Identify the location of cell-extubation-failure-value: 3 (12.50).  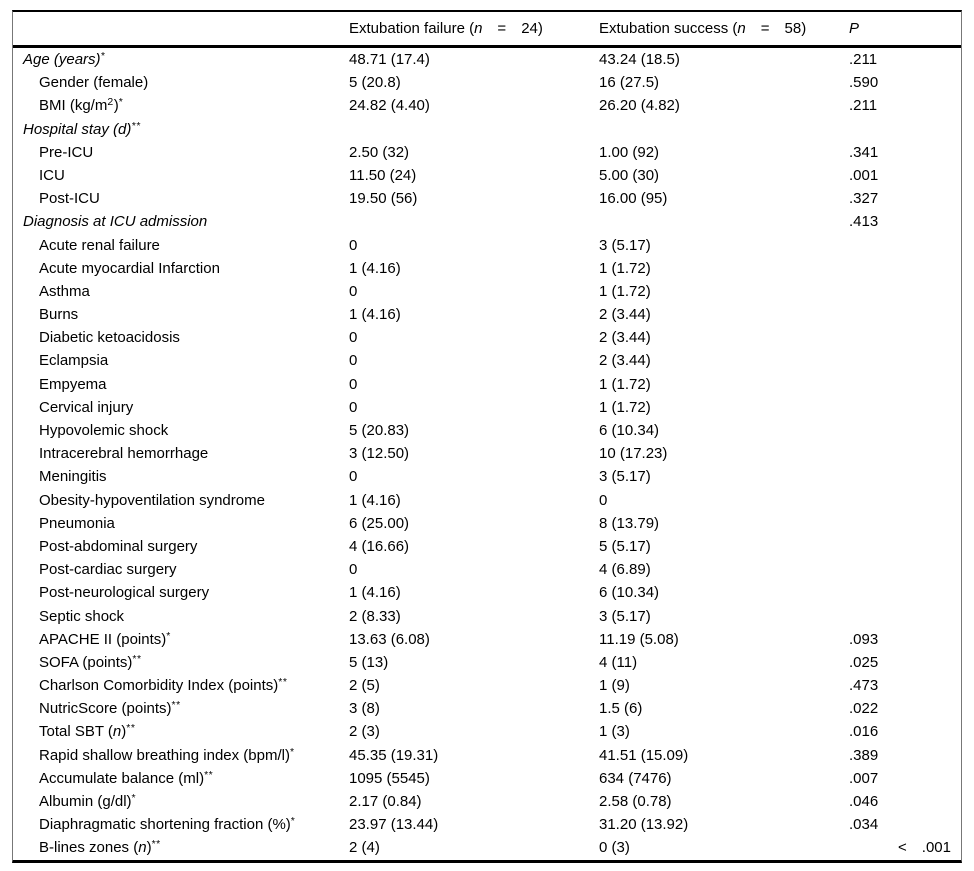
(379, 454).